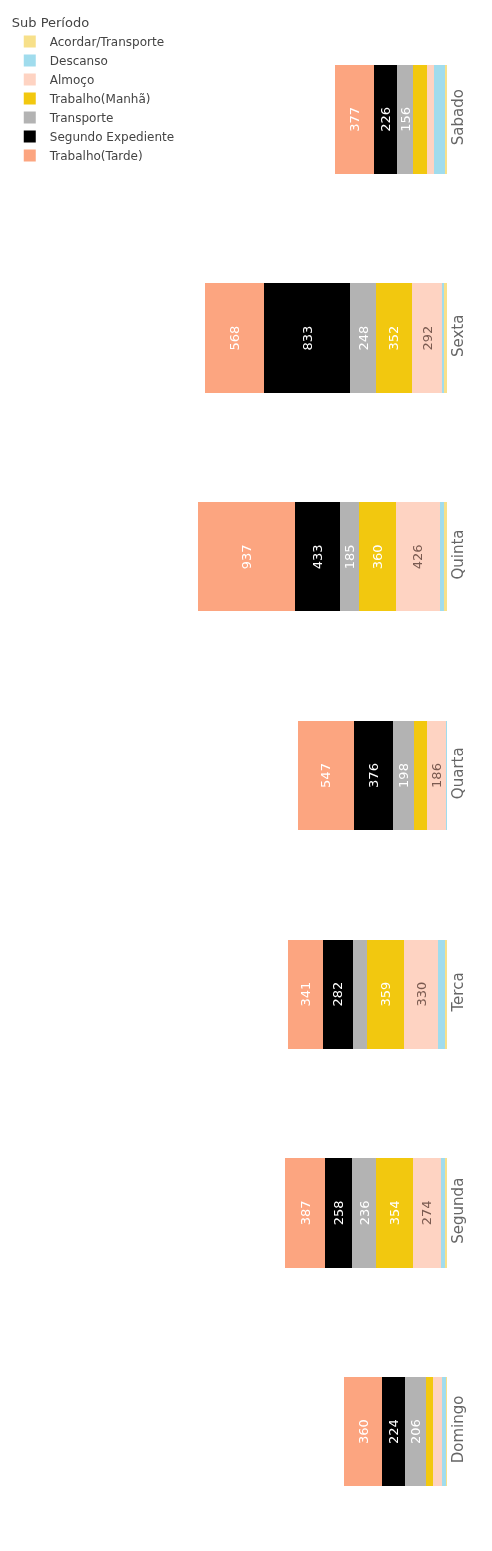 Image resolution: width=492 pixels, height=1551 pixels. What do you see at coordinates (458, 117) in the screenshot?
I see `y-tick-label: Sabado` at bounding box center [458, 117].